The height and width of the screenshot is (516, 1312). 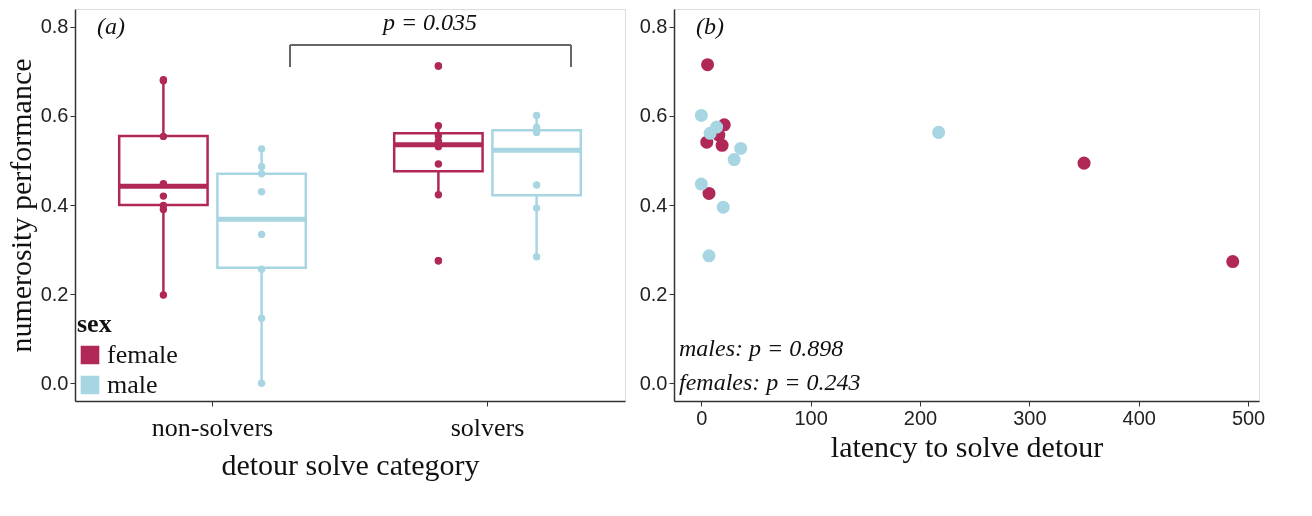 I want to click on x-tick-label: 100, so click(x=811, y=417).